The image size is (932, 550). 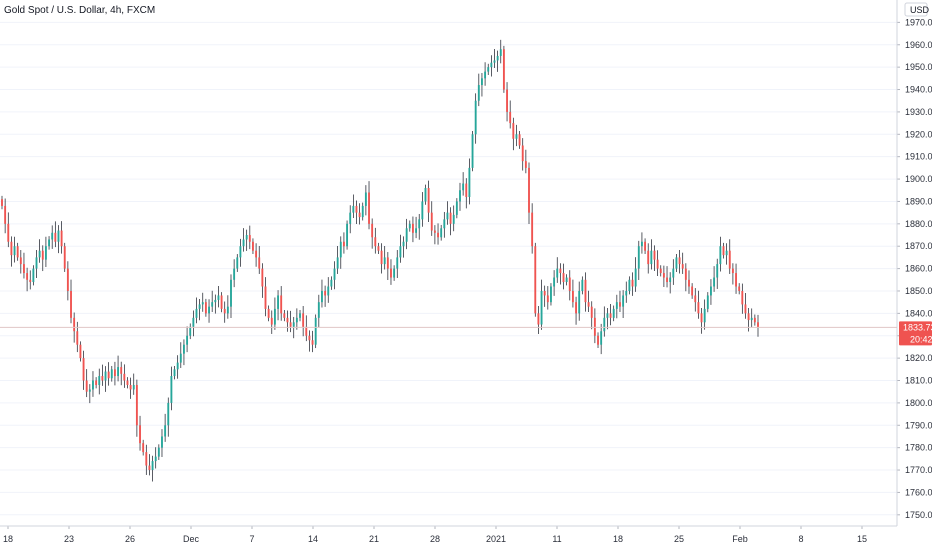 I want to click on x-tick-label: 21, so click(x=374, y=539).